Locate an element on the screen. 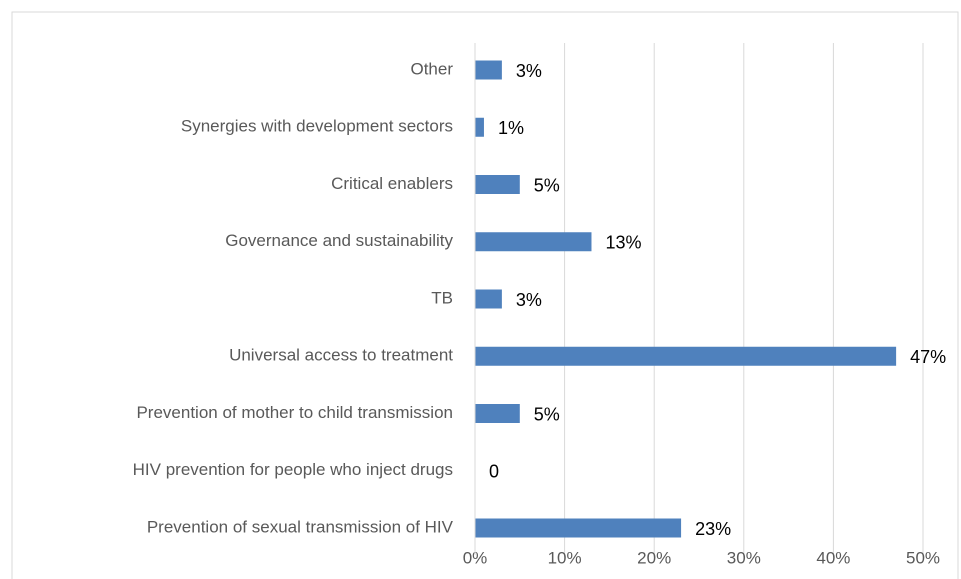  category-label: Critical enablers is located at coordinates (392, 183).